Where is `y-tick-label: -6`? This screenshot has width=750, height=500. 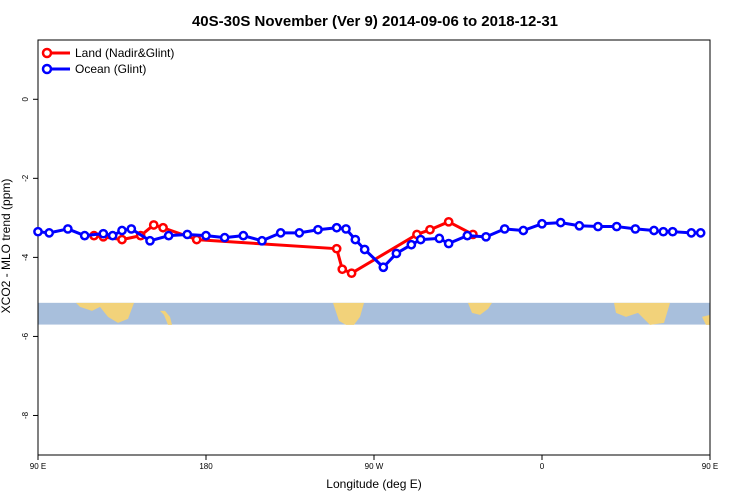 y-tick-label: -6 is located at coordinates (25, 336).